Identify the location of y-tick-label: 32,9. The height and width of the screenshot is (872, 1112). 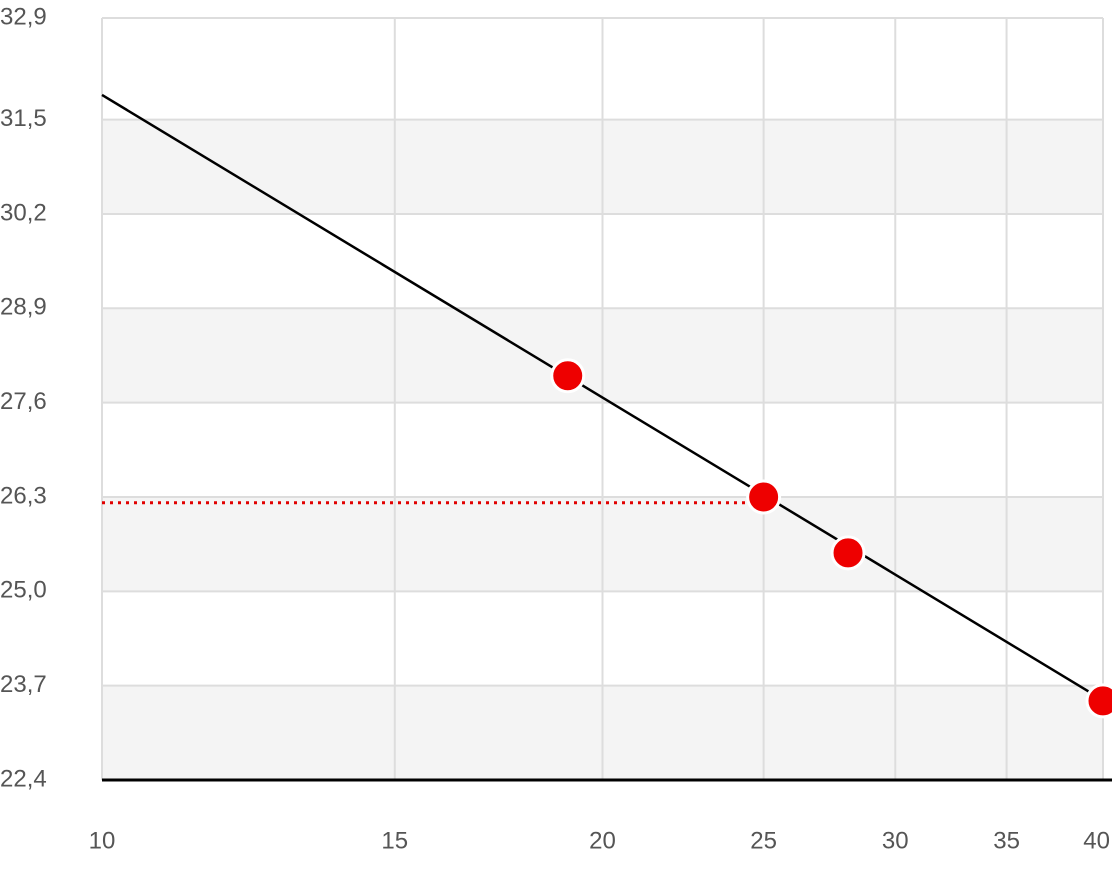
(23, 16).